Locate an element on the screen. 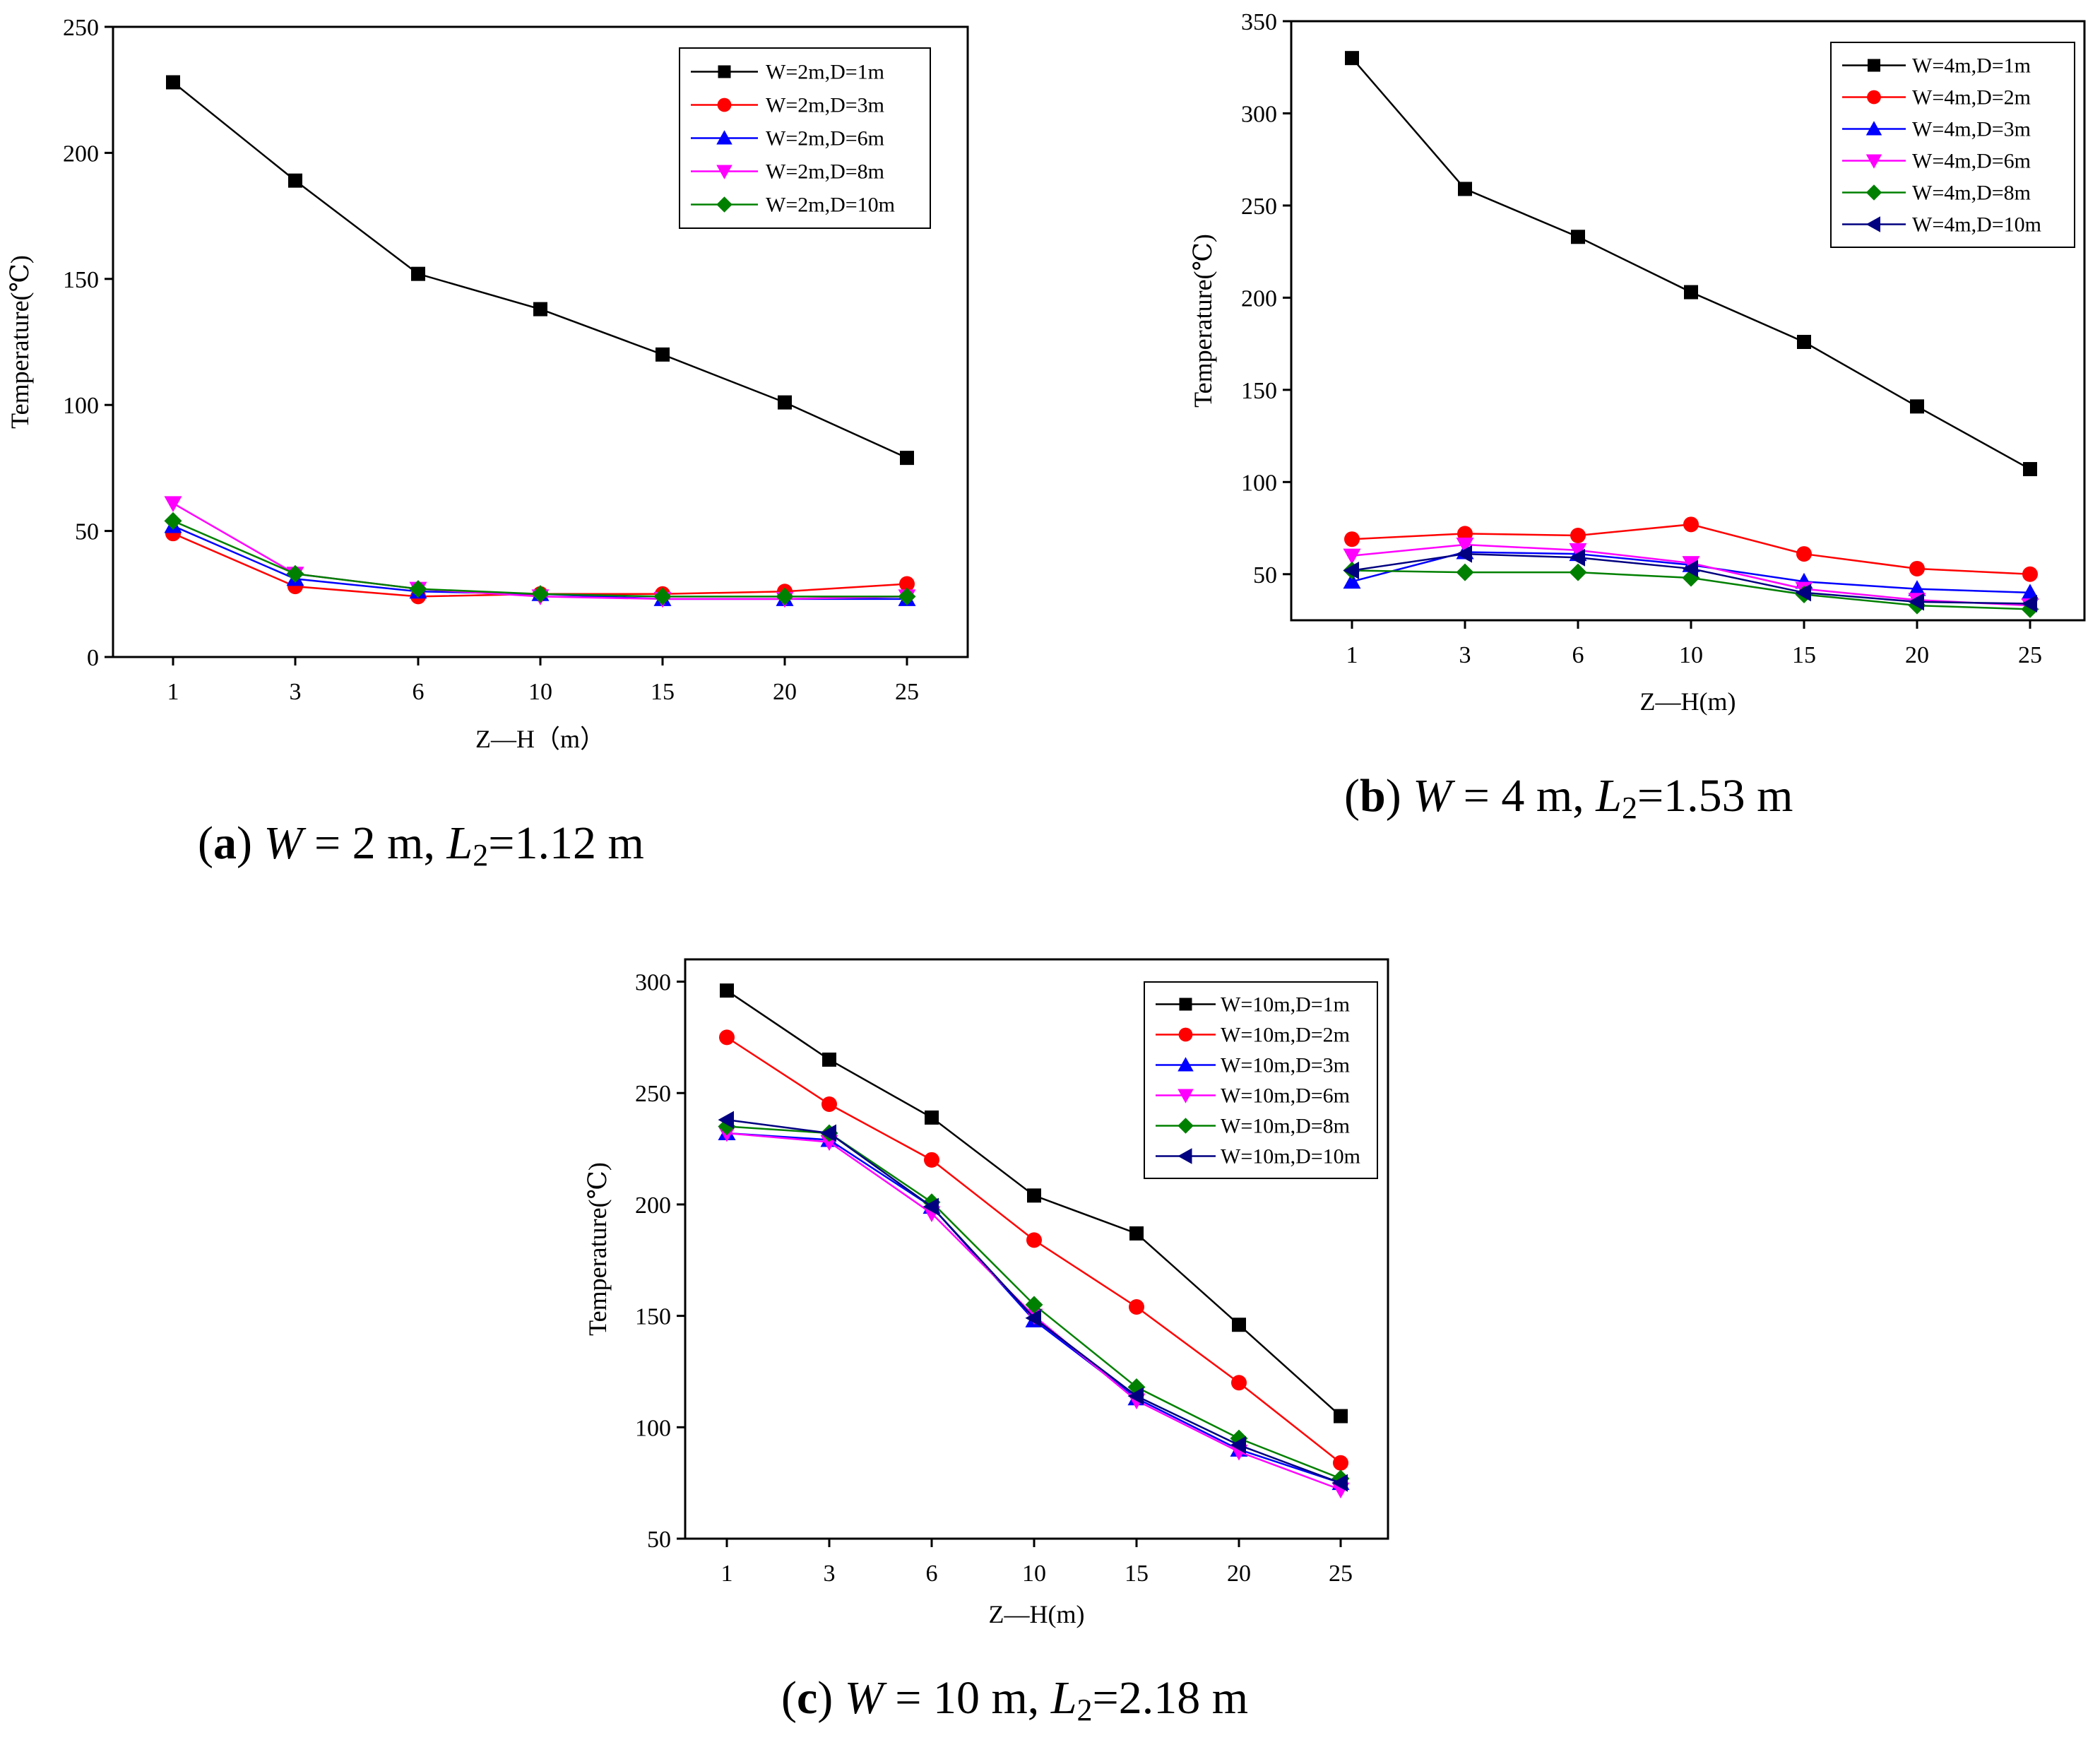 The image size is (2100, 1740). legend-label: W=4m,D=2m is located at coordinates (1972, 98).